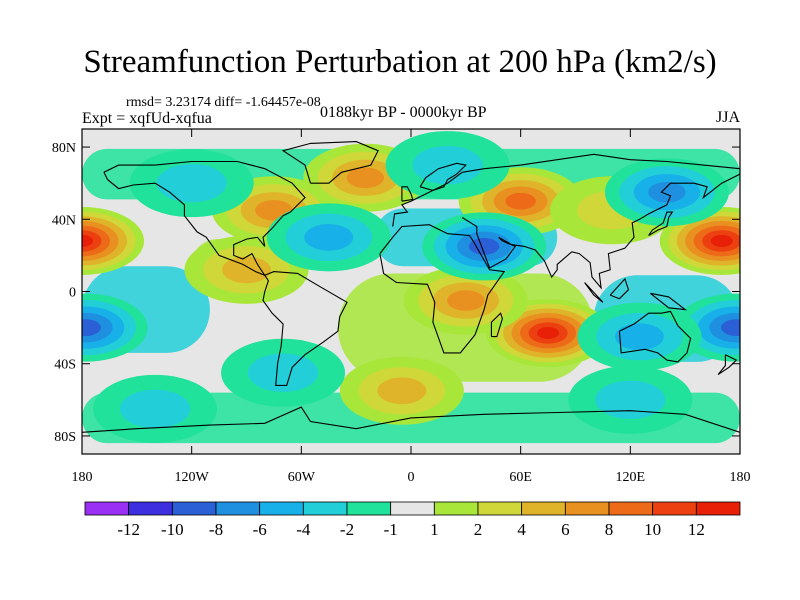 This screenshot has height=600, width=800. What do you see at coordinates (302, 477) in the screenshot?
I see `x-tick-label: 60W` at bounding box center [302, 477].